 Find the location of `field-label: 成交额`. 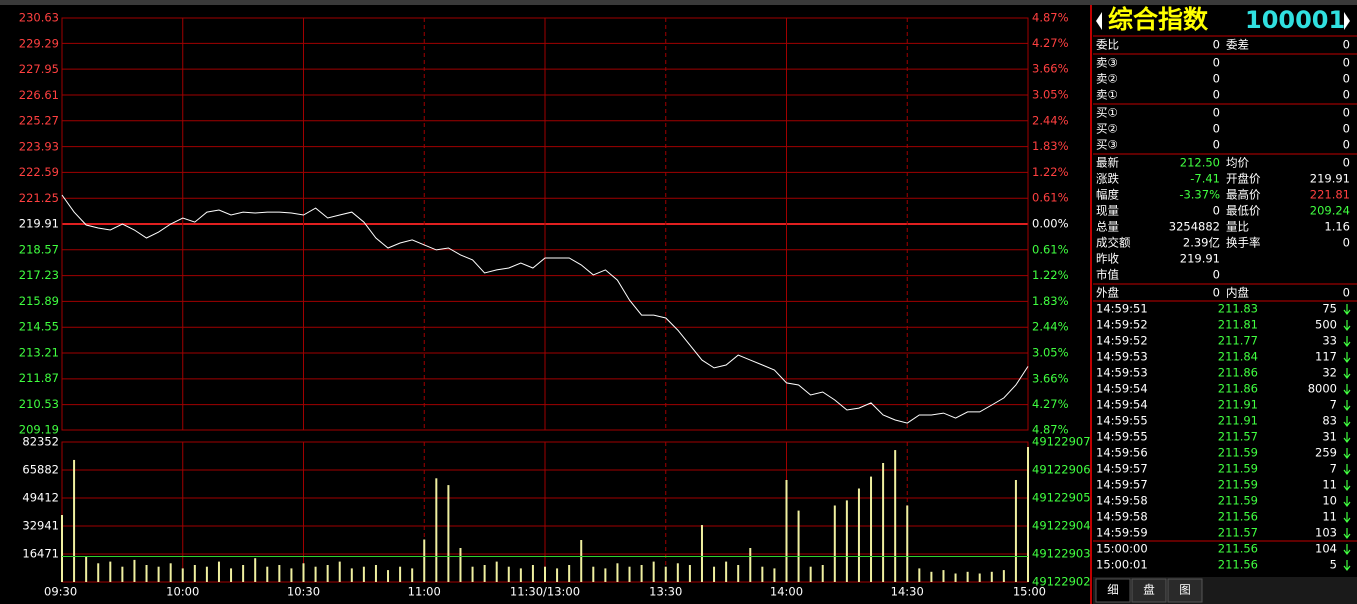

field-label: 成交额 is located at coordinates (1113, 243).